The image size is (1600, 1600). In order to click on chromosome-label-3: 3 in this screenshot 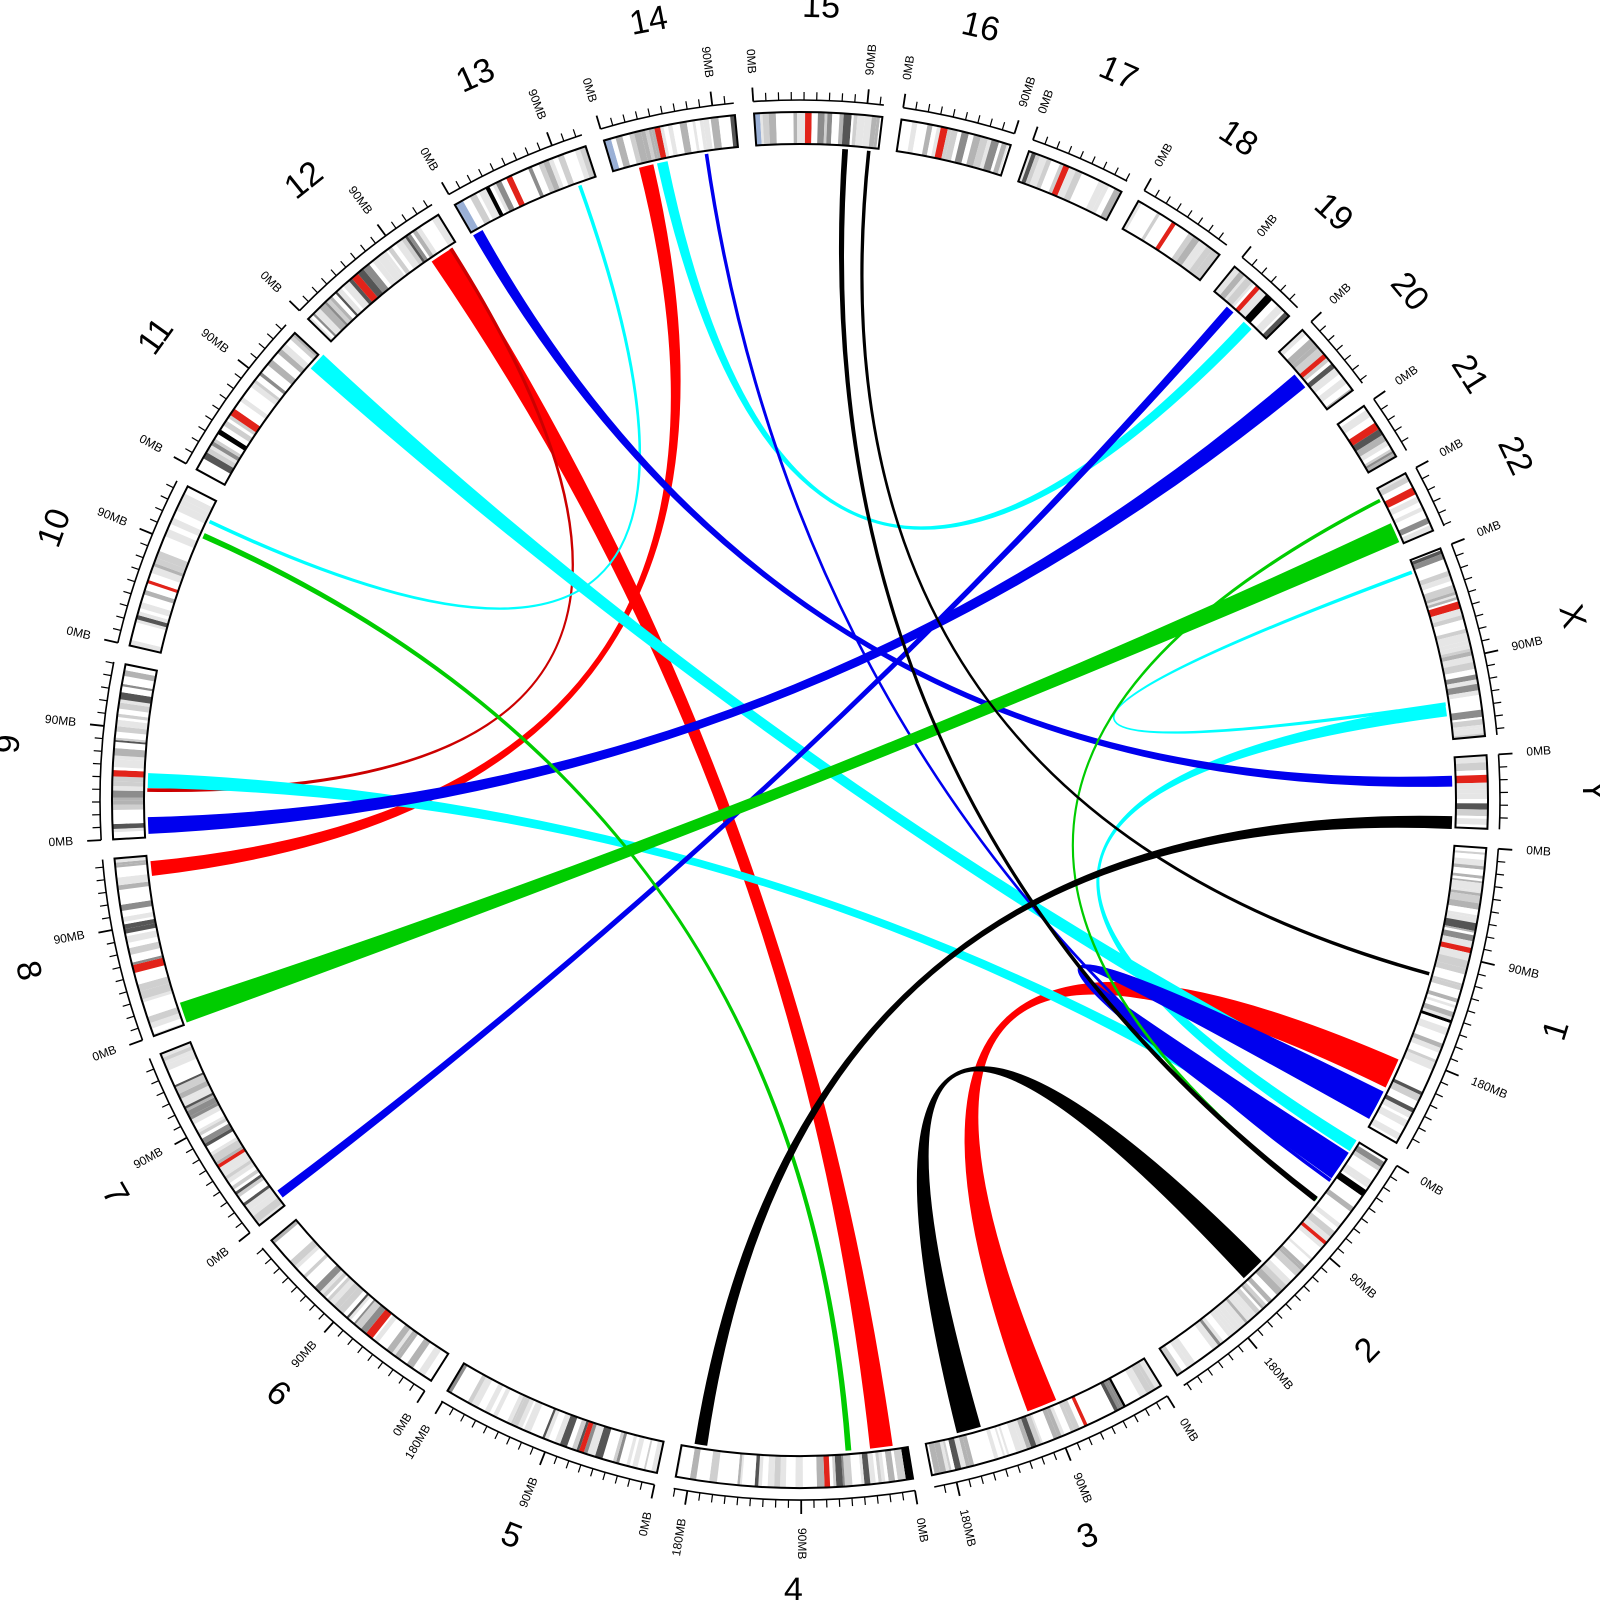, I will do `click(1087, 1536)`.